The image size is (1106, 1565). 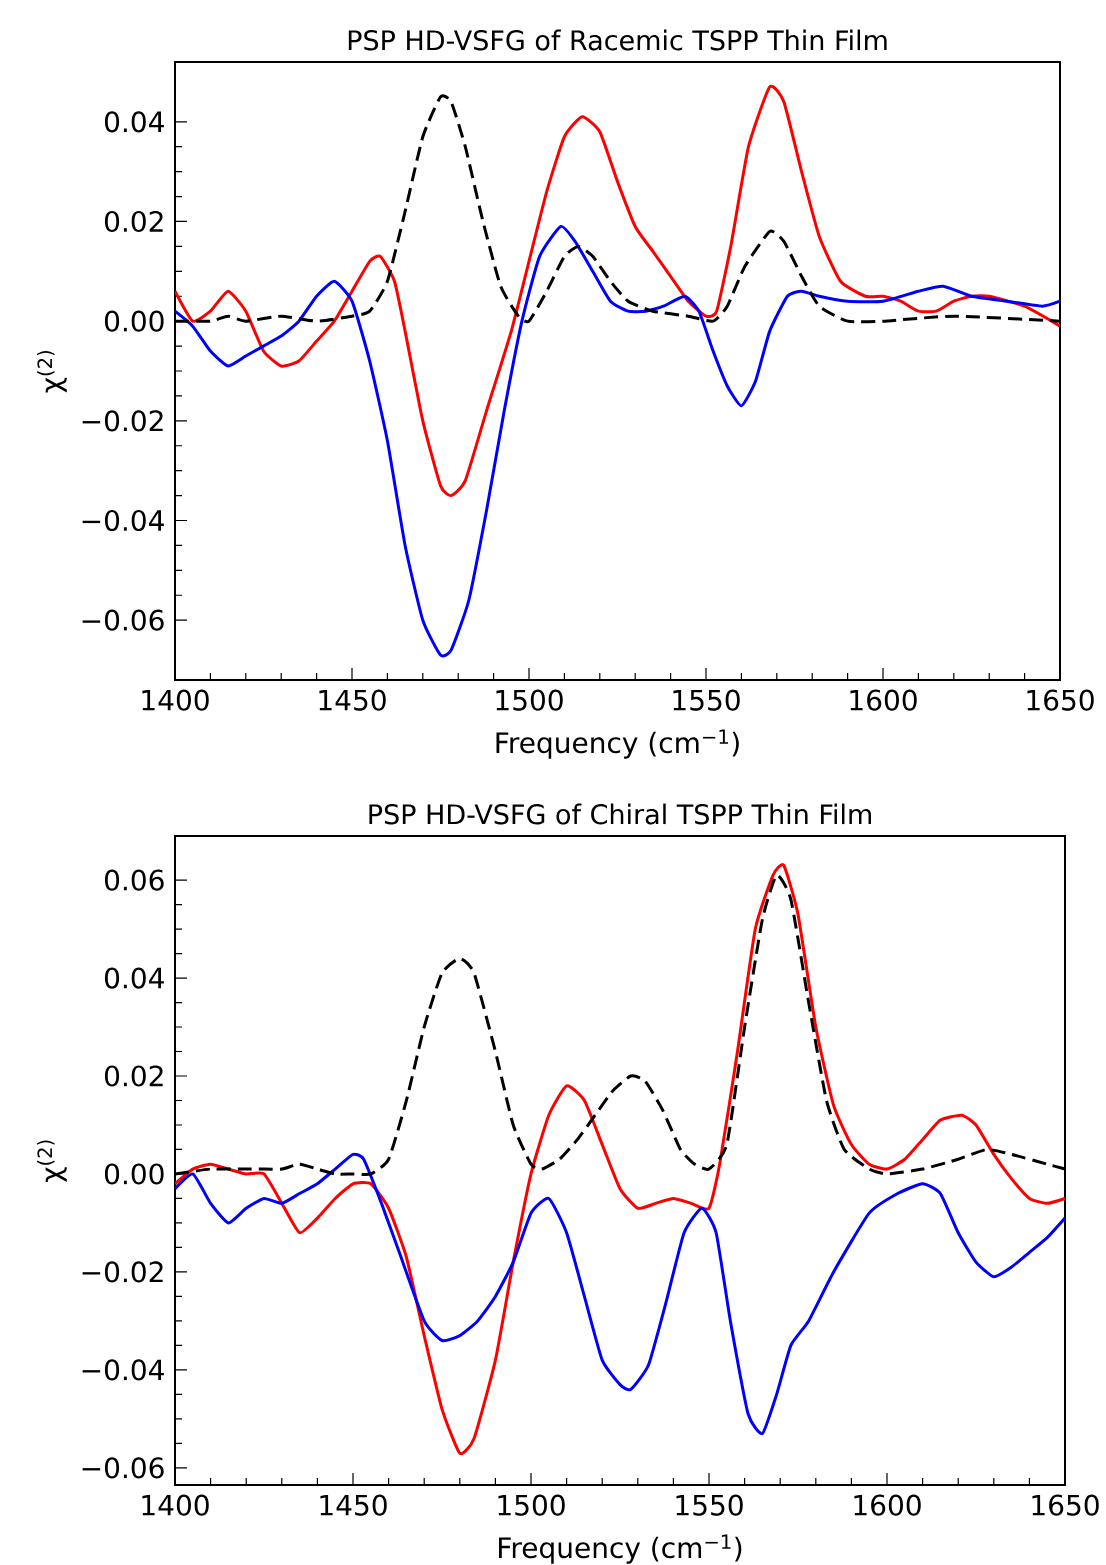 I want to click on chart-title: PSP HD-VSFG of Chiral TSPP Thin Film, so click(x=620, y=814).